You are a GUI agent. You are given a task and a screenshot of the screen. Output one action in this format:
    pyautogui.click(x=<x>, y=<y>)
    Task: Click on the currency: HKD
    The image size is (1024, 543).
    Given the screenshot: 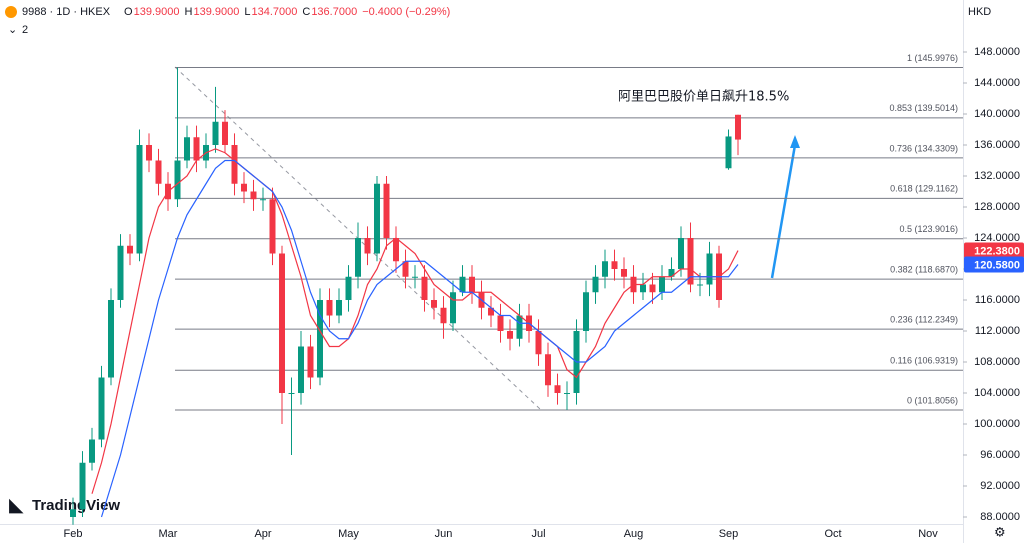 What is the action you would take?
    pyautogui.click(x=979, y=12)
    